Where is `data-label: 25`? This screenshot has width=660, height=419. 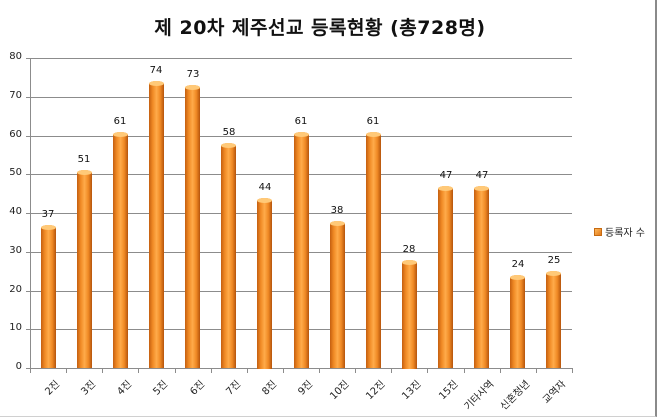
data-label: 25 is located at coordinates (554, 260).